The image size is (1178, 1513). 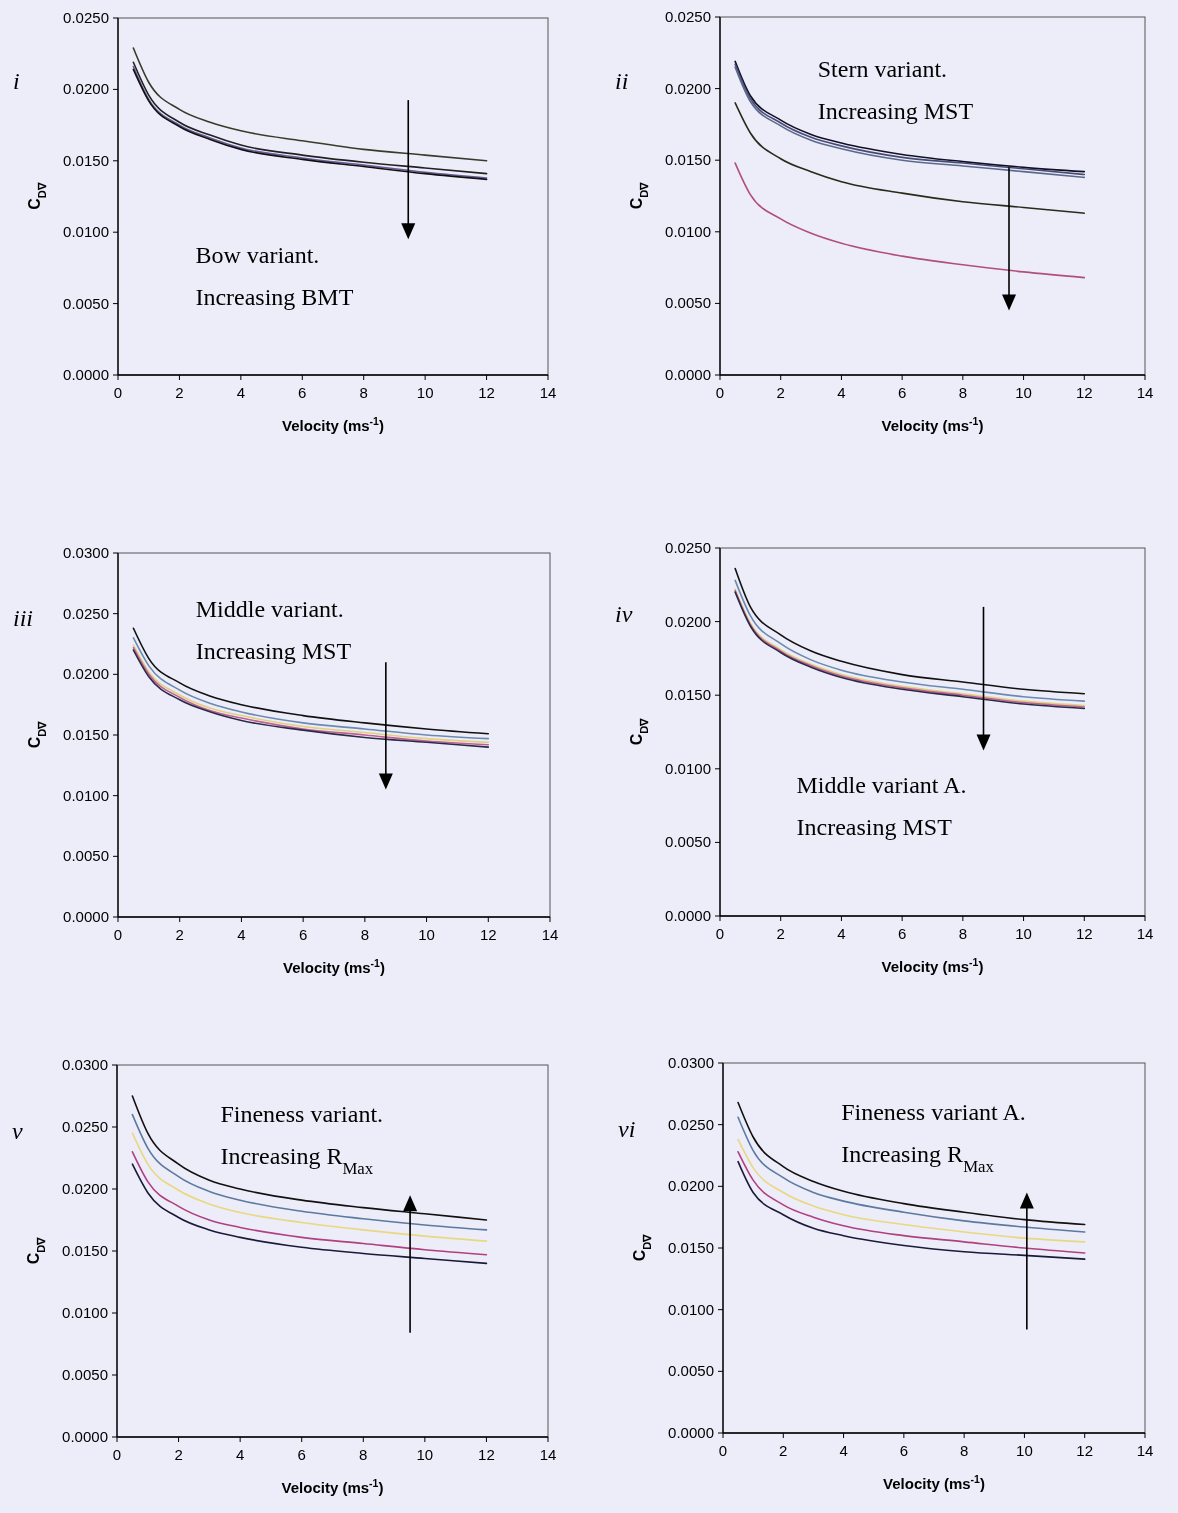 What do you see at coordinates (16, 81) in the screenshot?
I see `text: i` at bounding box center [16, 81].